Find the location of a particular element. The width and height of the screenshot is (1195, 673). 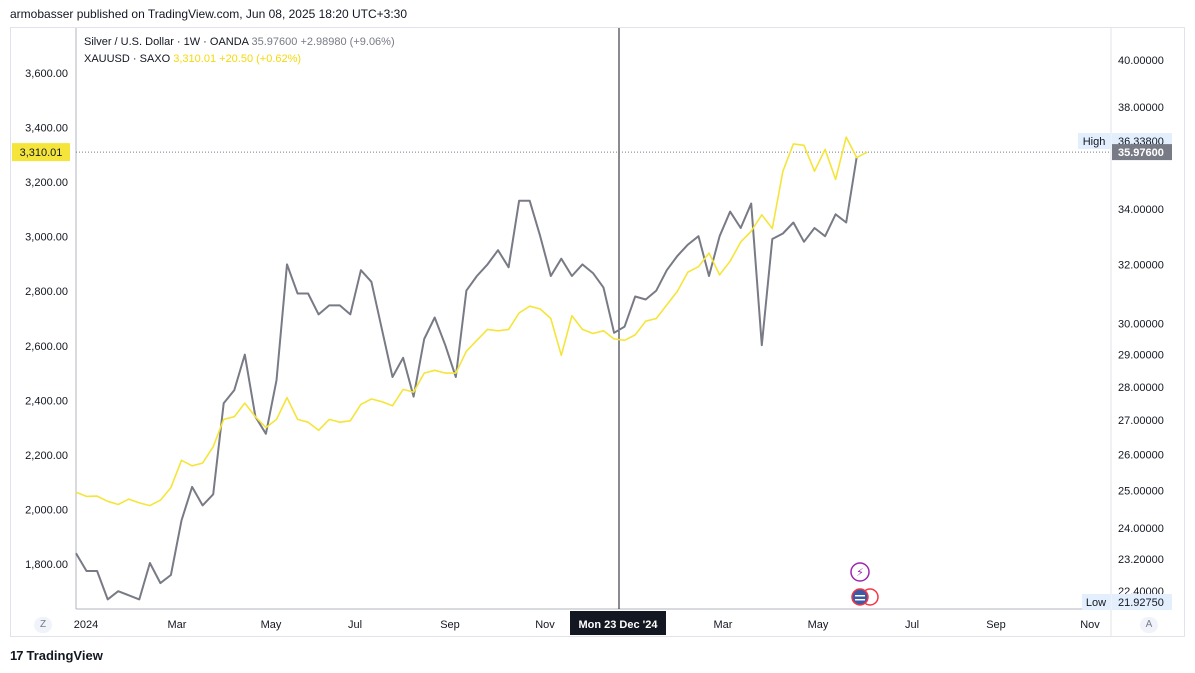

time-axis-tick-label: 2024 is located at coordinates (86, 625).